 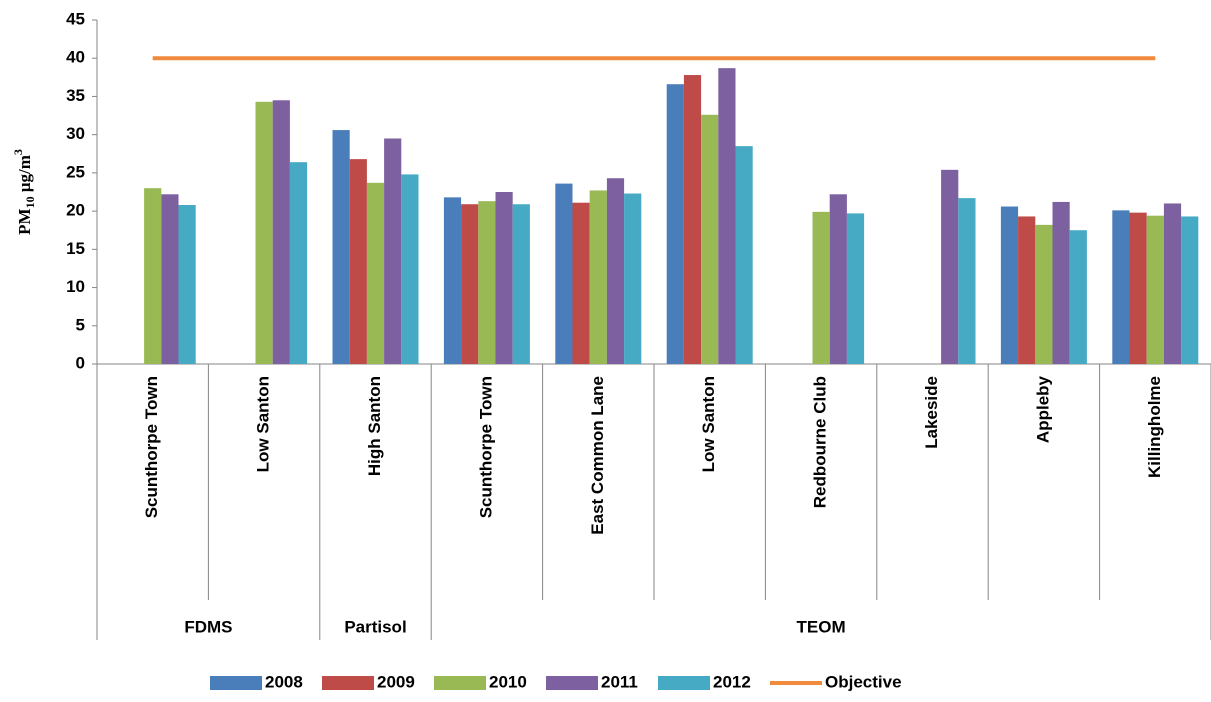 I want to click on y-tick-label: 35, so click(x=75, y=95).